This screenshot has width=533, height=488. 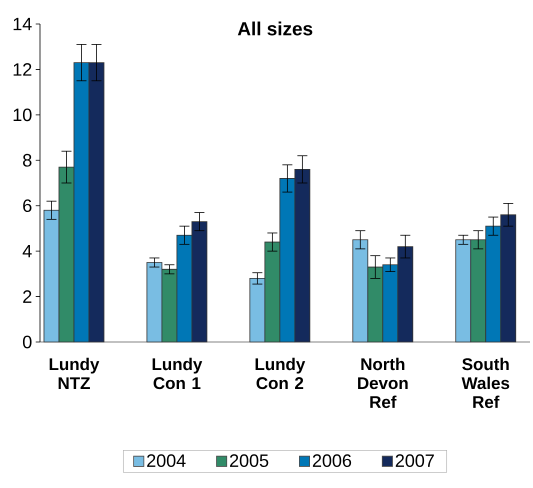 What do you see at coordinates (281, 374) in the screenshot?
I see `x-tick-label: Lundy Con 2` at bounding box center [281, 374].